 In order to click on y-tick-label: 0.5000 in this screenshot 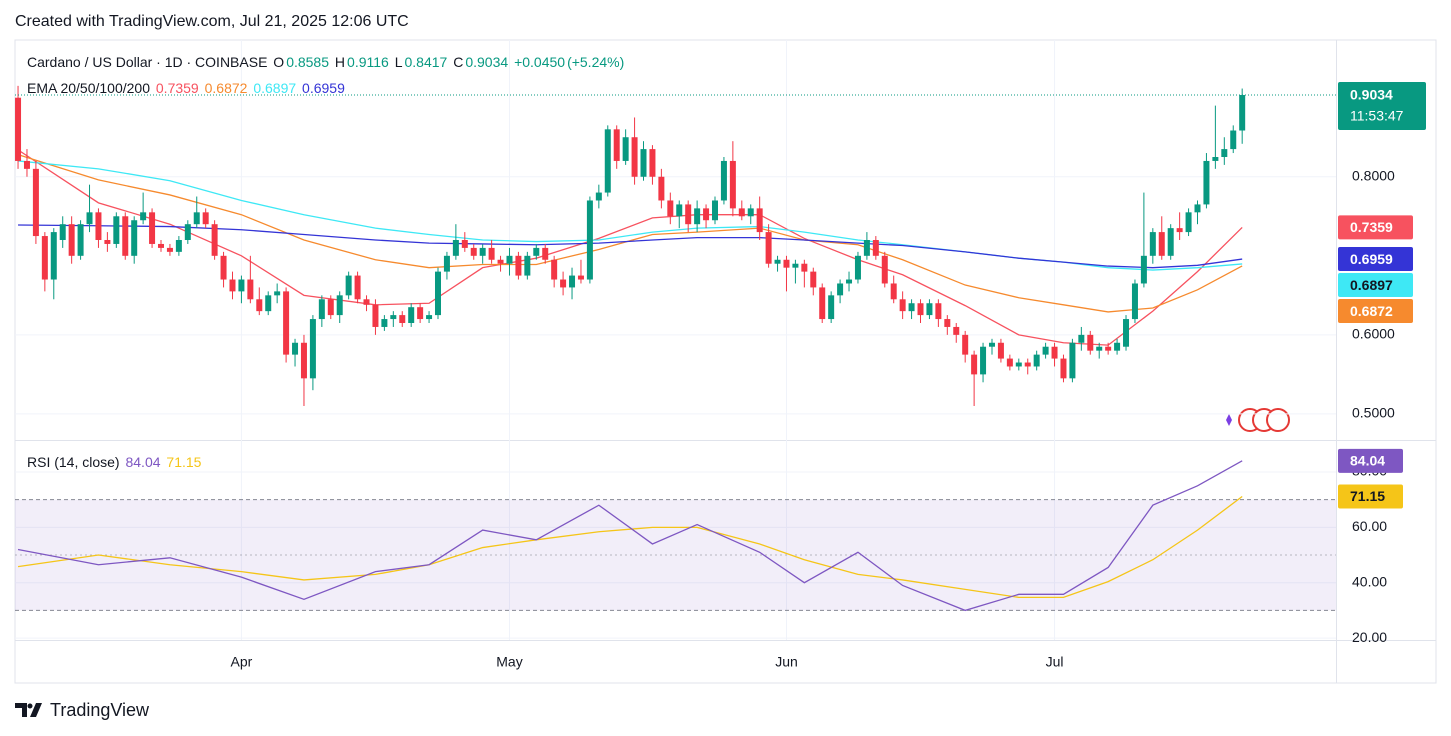, I will do `click(1373, 413)`.